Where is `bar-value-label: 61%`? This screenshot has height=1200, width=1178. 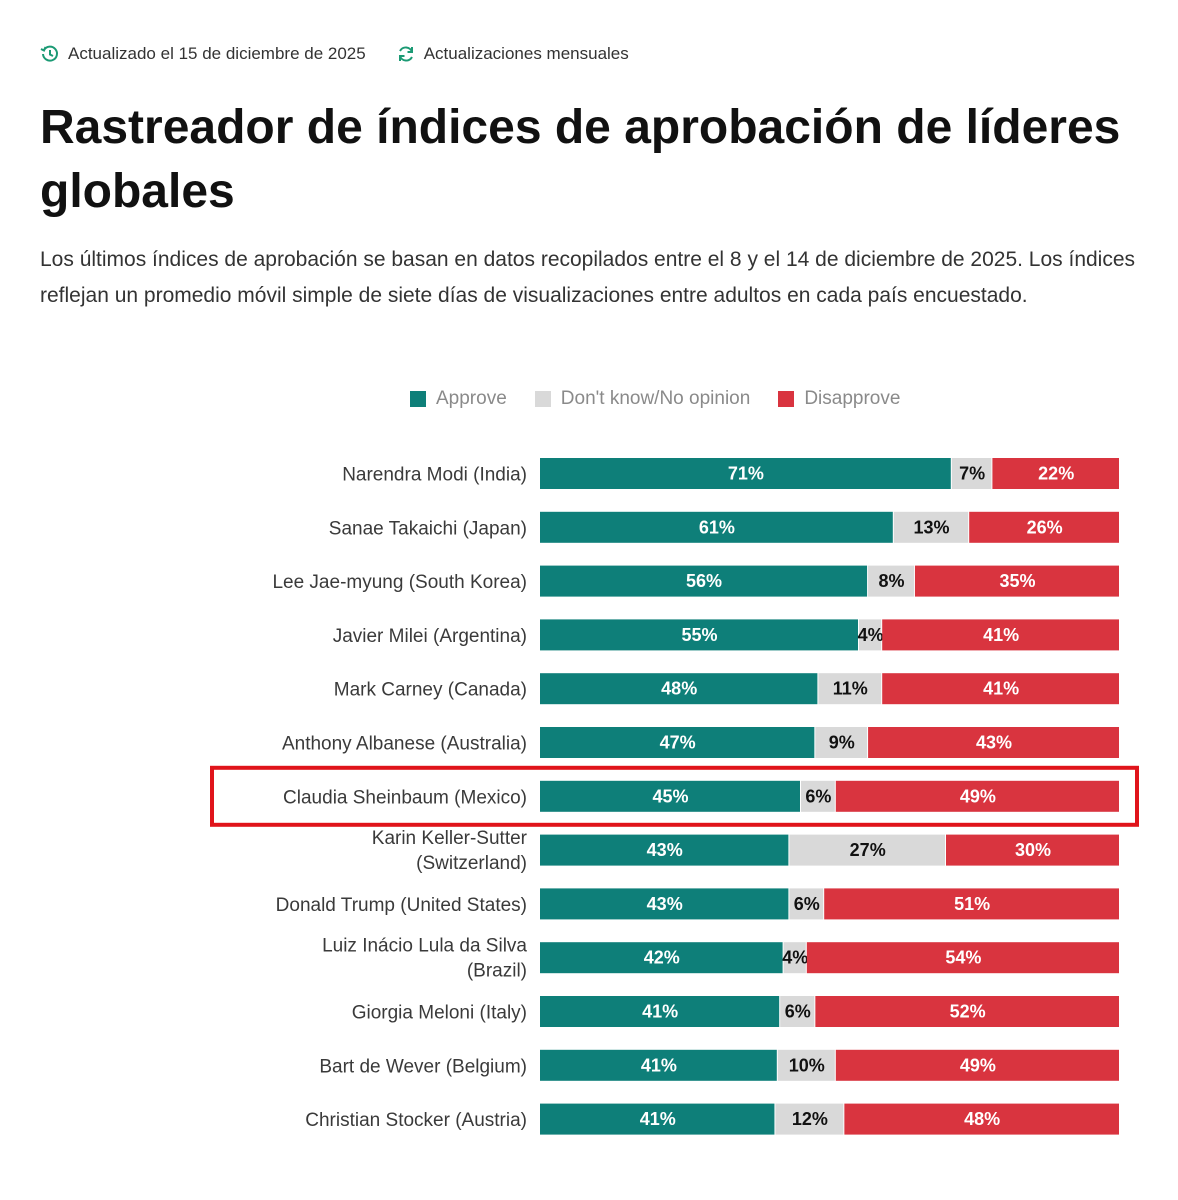 bar-value-label: 61% is located at coordinates (717, 527).